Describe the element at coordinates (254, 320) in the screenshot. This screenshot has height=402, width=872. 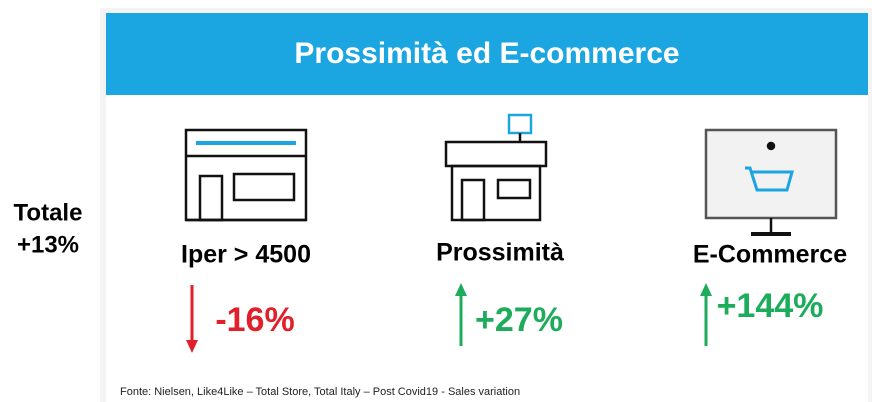
I see `channel-change: -16%` at that location.